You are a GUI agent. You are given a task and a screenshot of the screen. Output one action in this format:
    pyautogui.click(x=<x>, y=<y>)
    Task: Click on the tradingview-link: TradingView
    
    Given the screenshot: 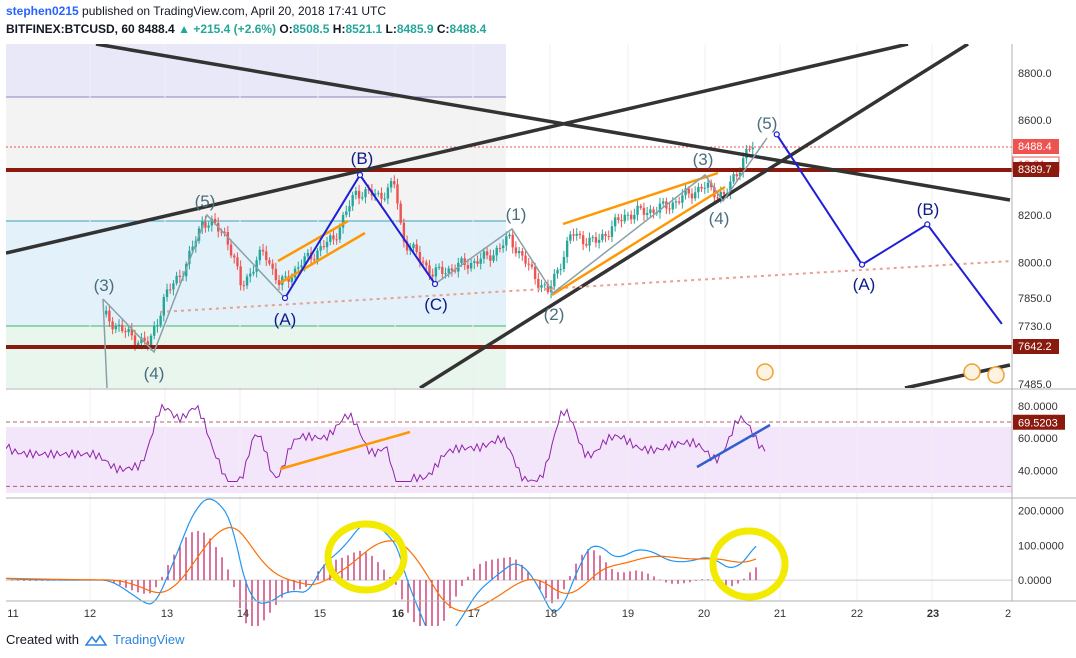 What is the action you would take?
    pyautogui.click(x=148, y=639)
    